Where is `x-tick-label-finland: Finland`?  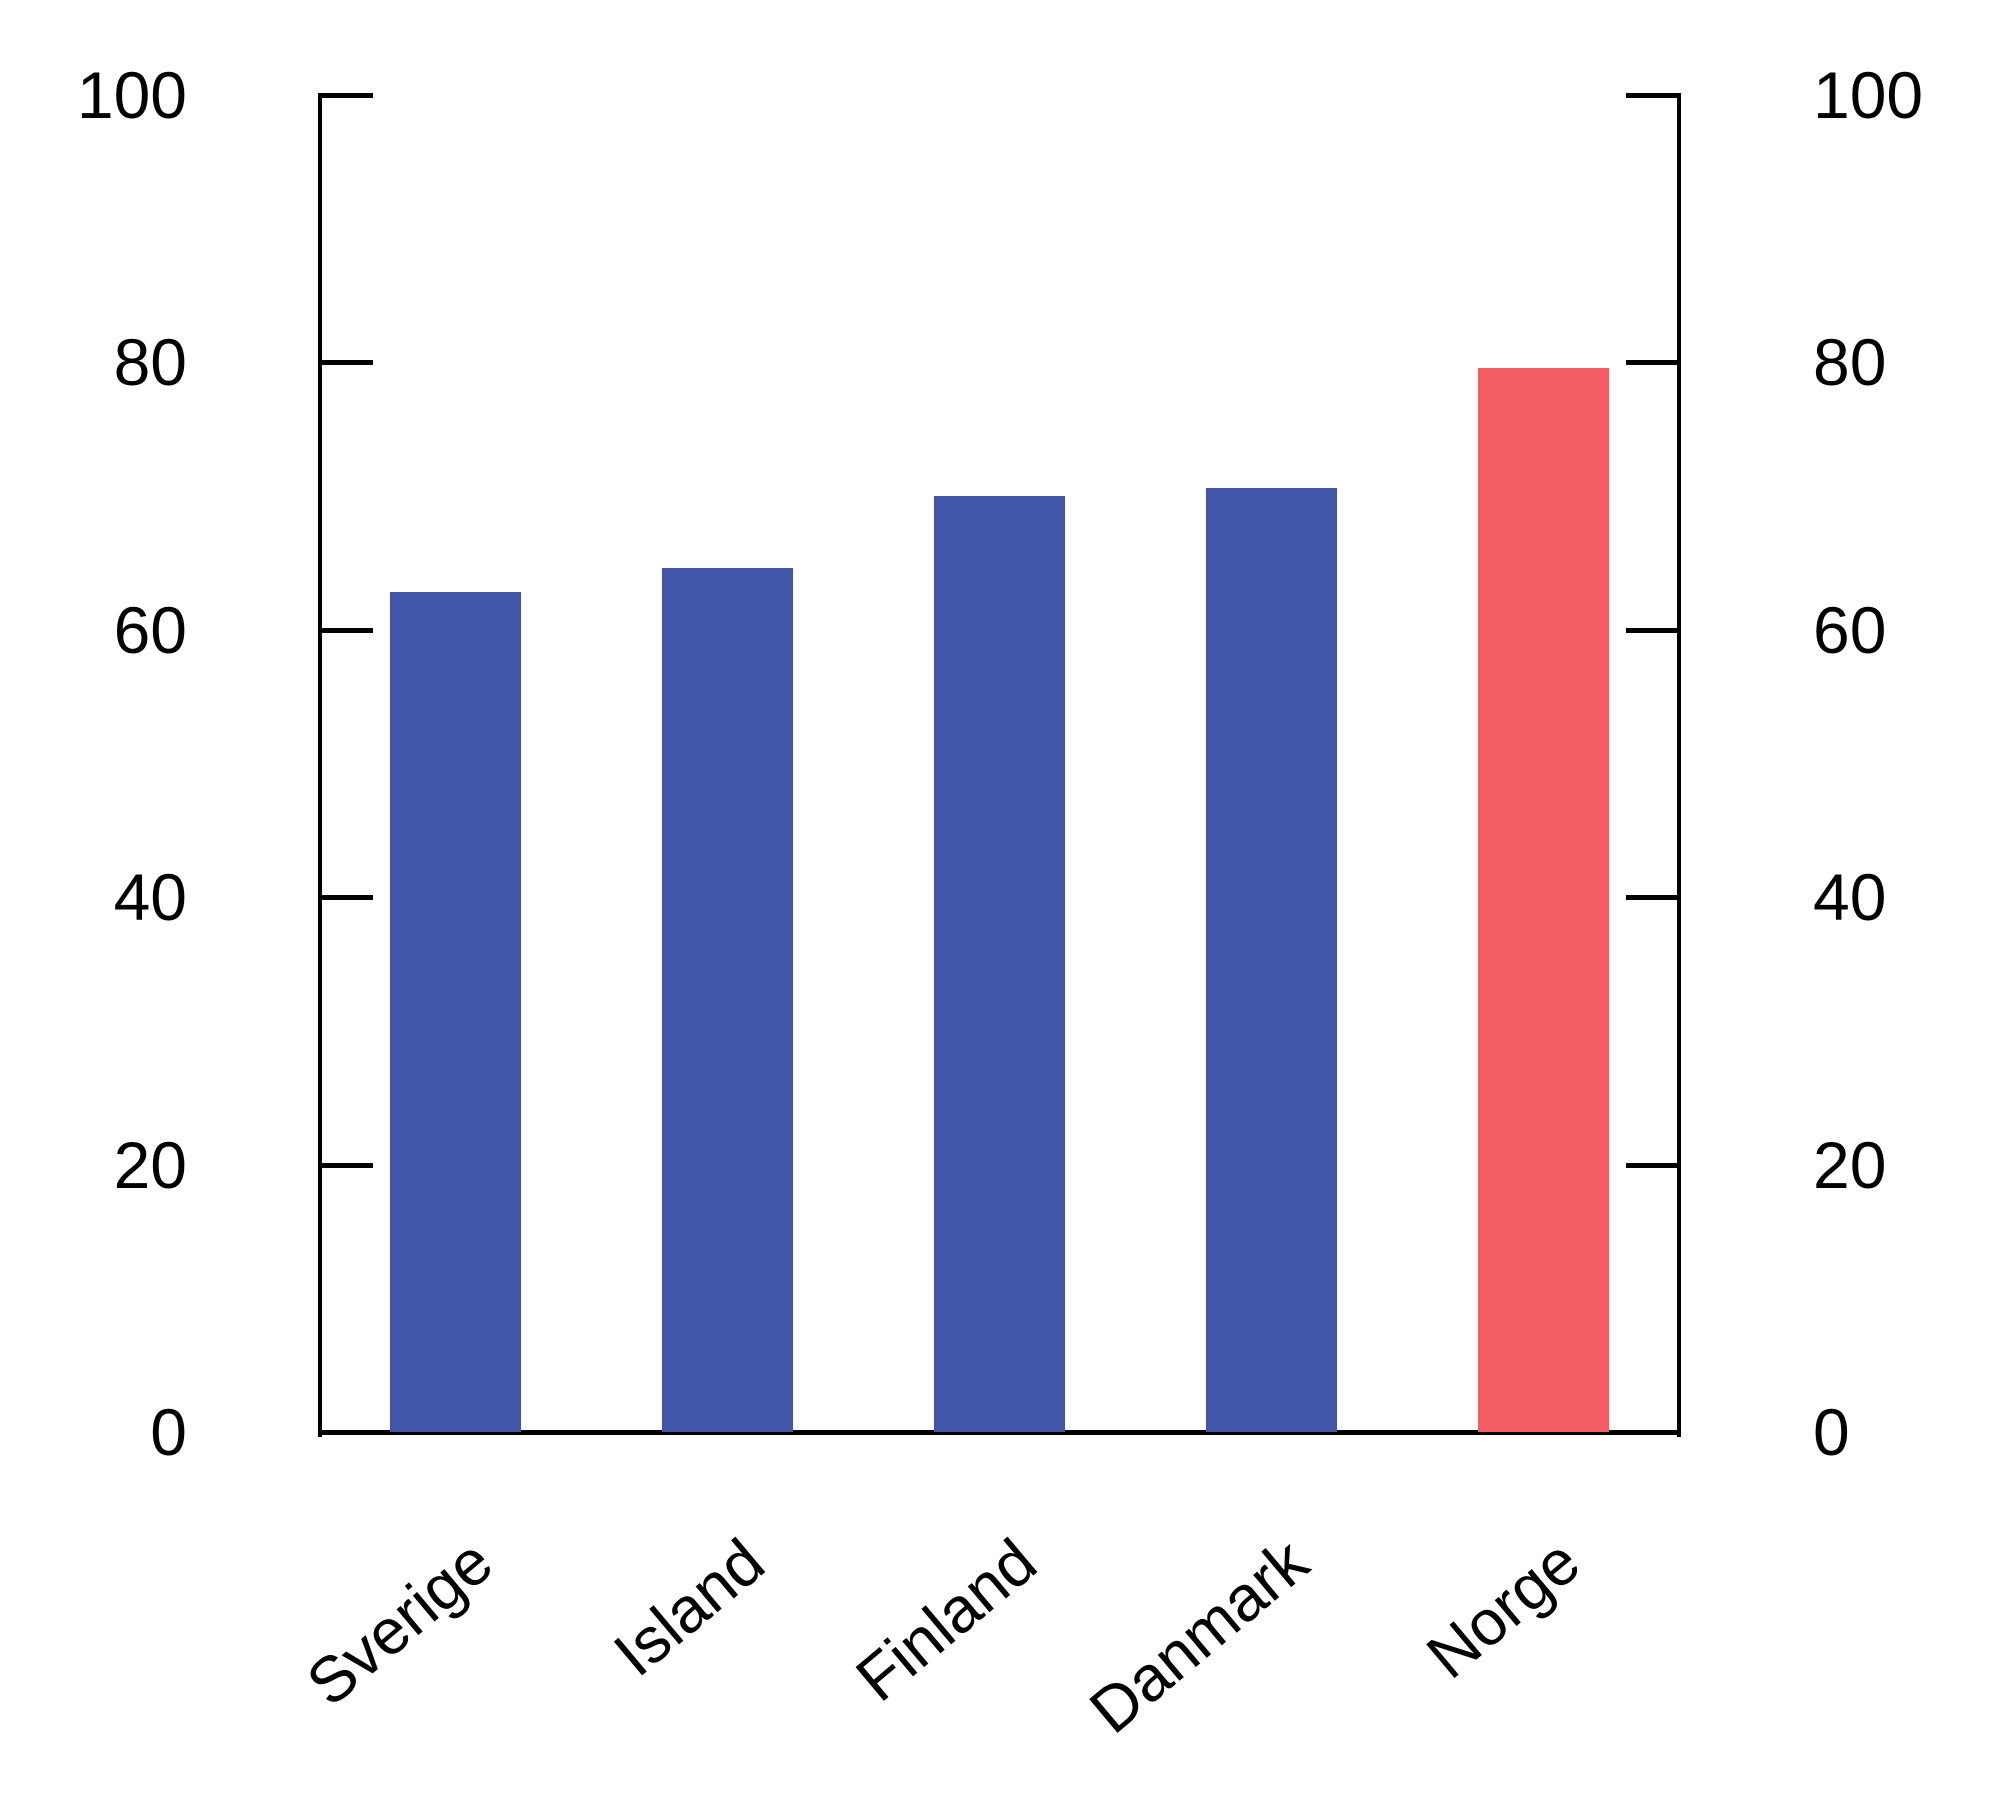 x-tick-label-finland: Finland is located at coordinates (946, 1620).